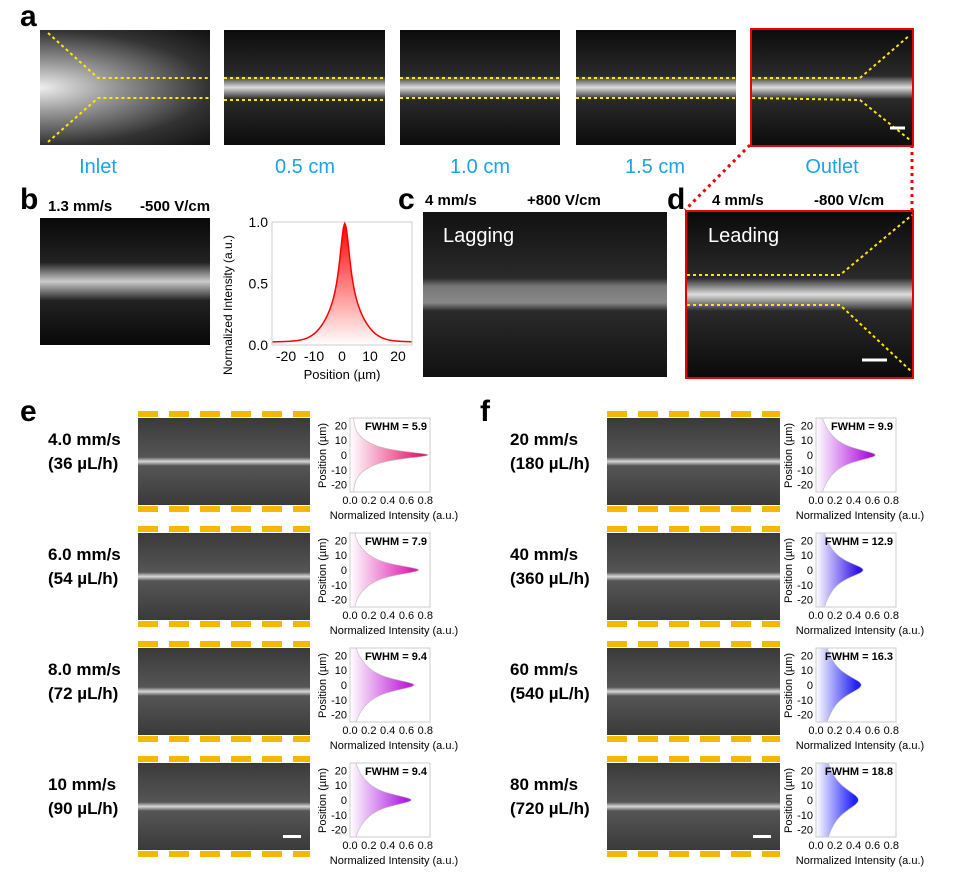 Image resolution: width=955 pixels, height=877 pixels. I want to click on flow-rate-label: (36 µL/h), so click(83, 463).